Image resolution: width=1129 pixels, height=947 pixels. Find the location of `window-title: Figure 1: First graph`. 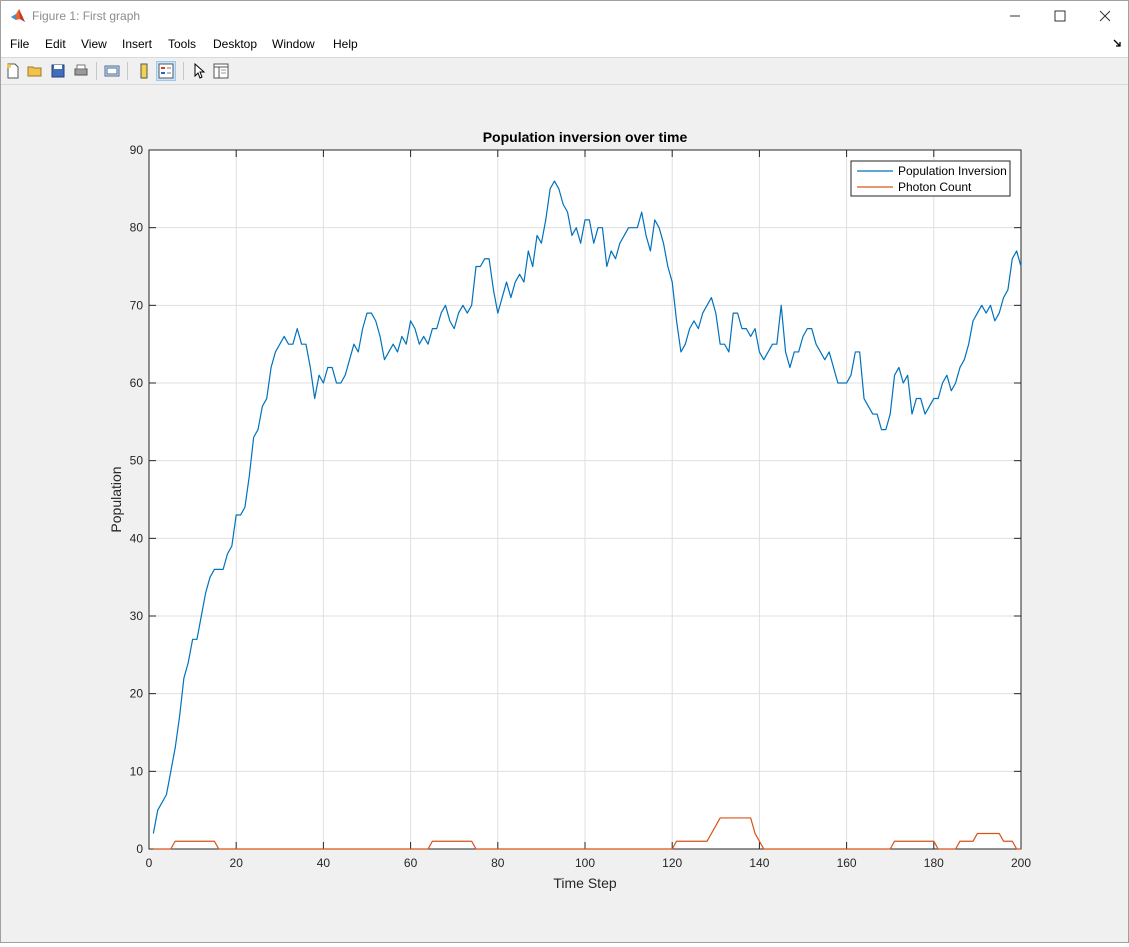

window-title: Figure 1: First graph is located at coordinates (86, 16).